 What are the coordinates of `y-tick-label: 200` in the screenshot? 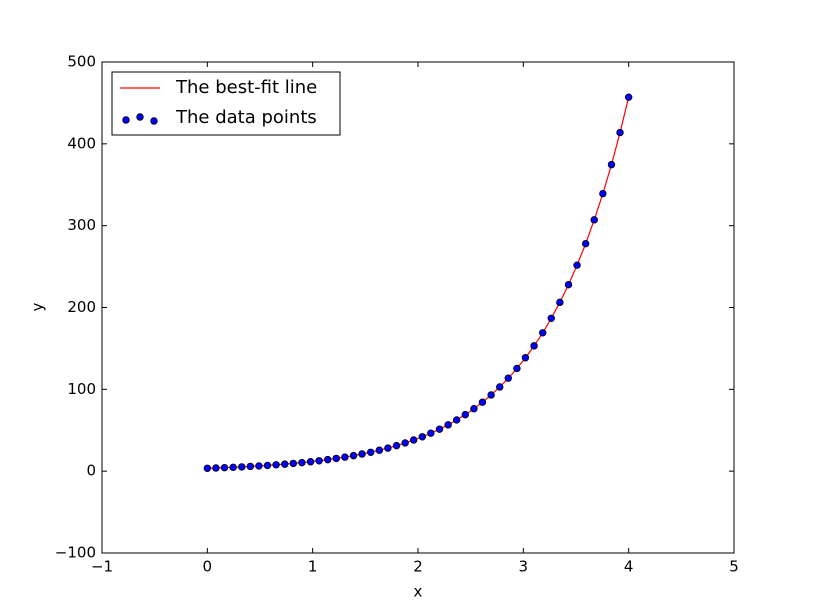 It's located at (81, 307).